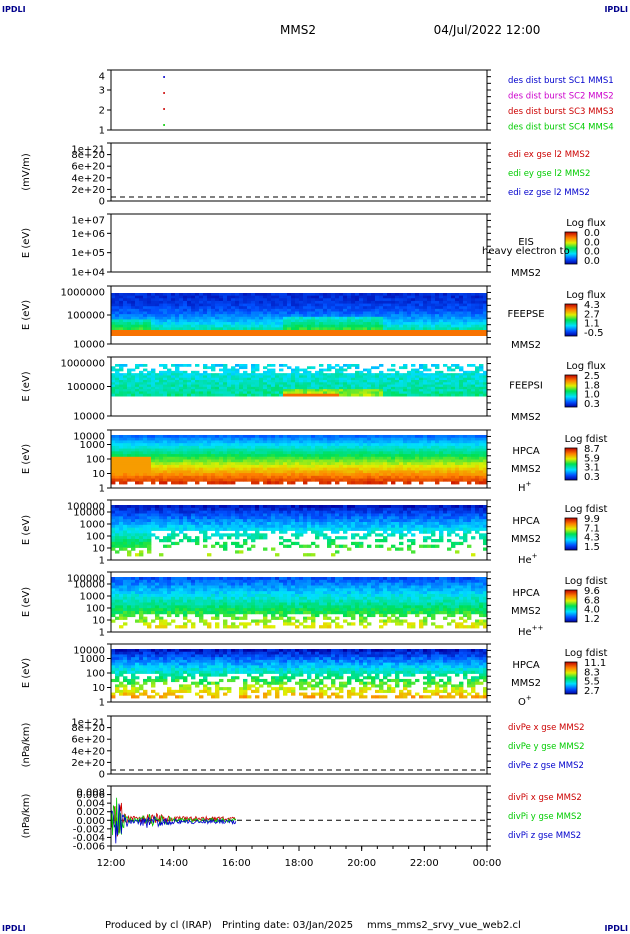  What do you see at coordinates (561, 128) in the screenshot?
I see `legend-entry-0-3: des dist burst SC4 MMS4` at bounding box center [561, 128].